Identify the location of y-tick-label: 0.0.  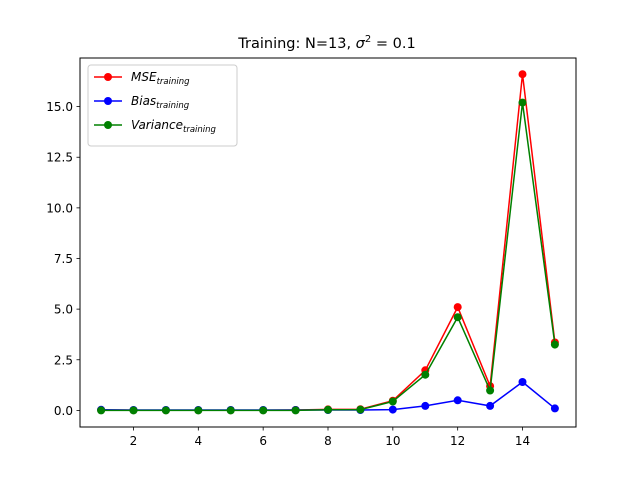
(63, 411).